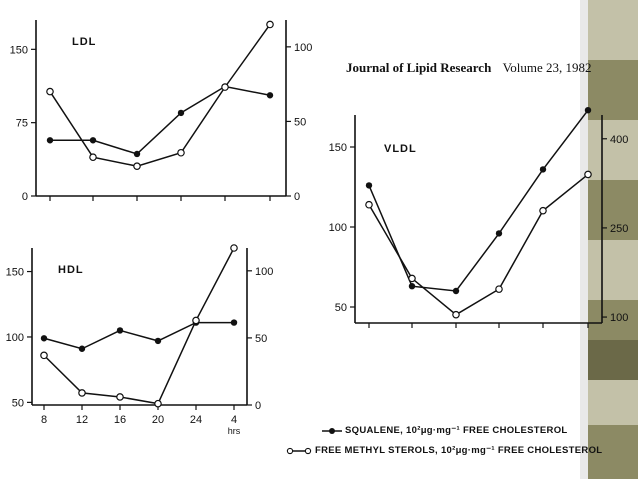  I want to click on right-tick-label: 400, so click(619, 140).